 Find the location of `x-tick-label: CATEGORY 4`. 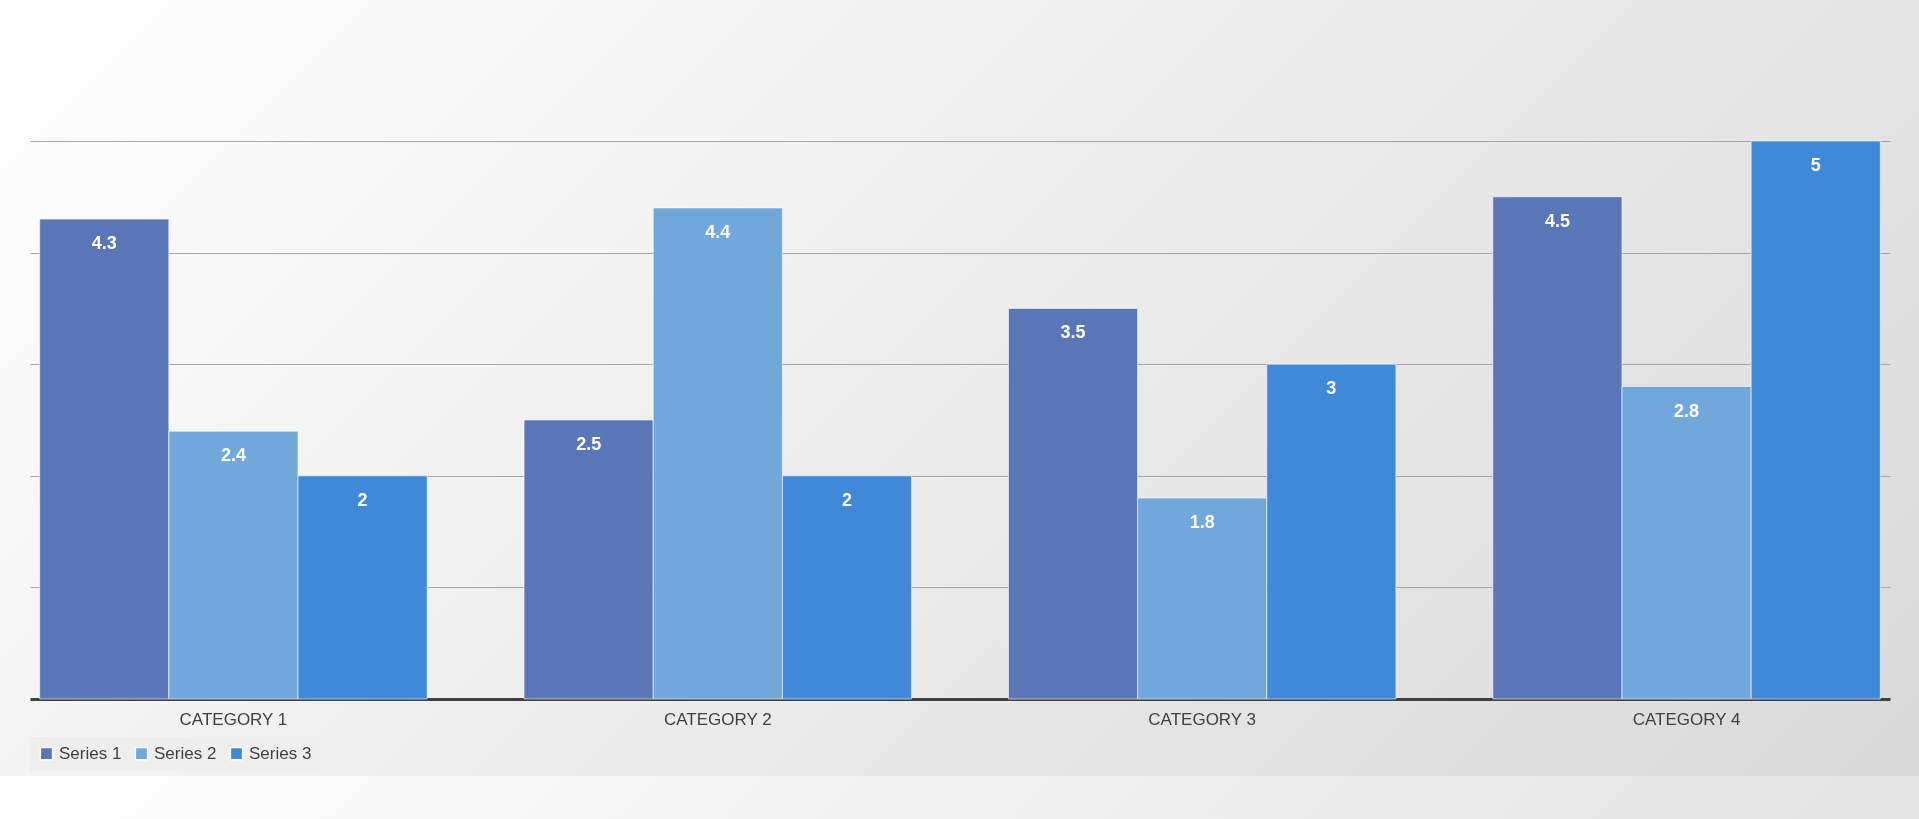

x-tick-label: CATEGORY 4 is located at coordinates (1686, 719).